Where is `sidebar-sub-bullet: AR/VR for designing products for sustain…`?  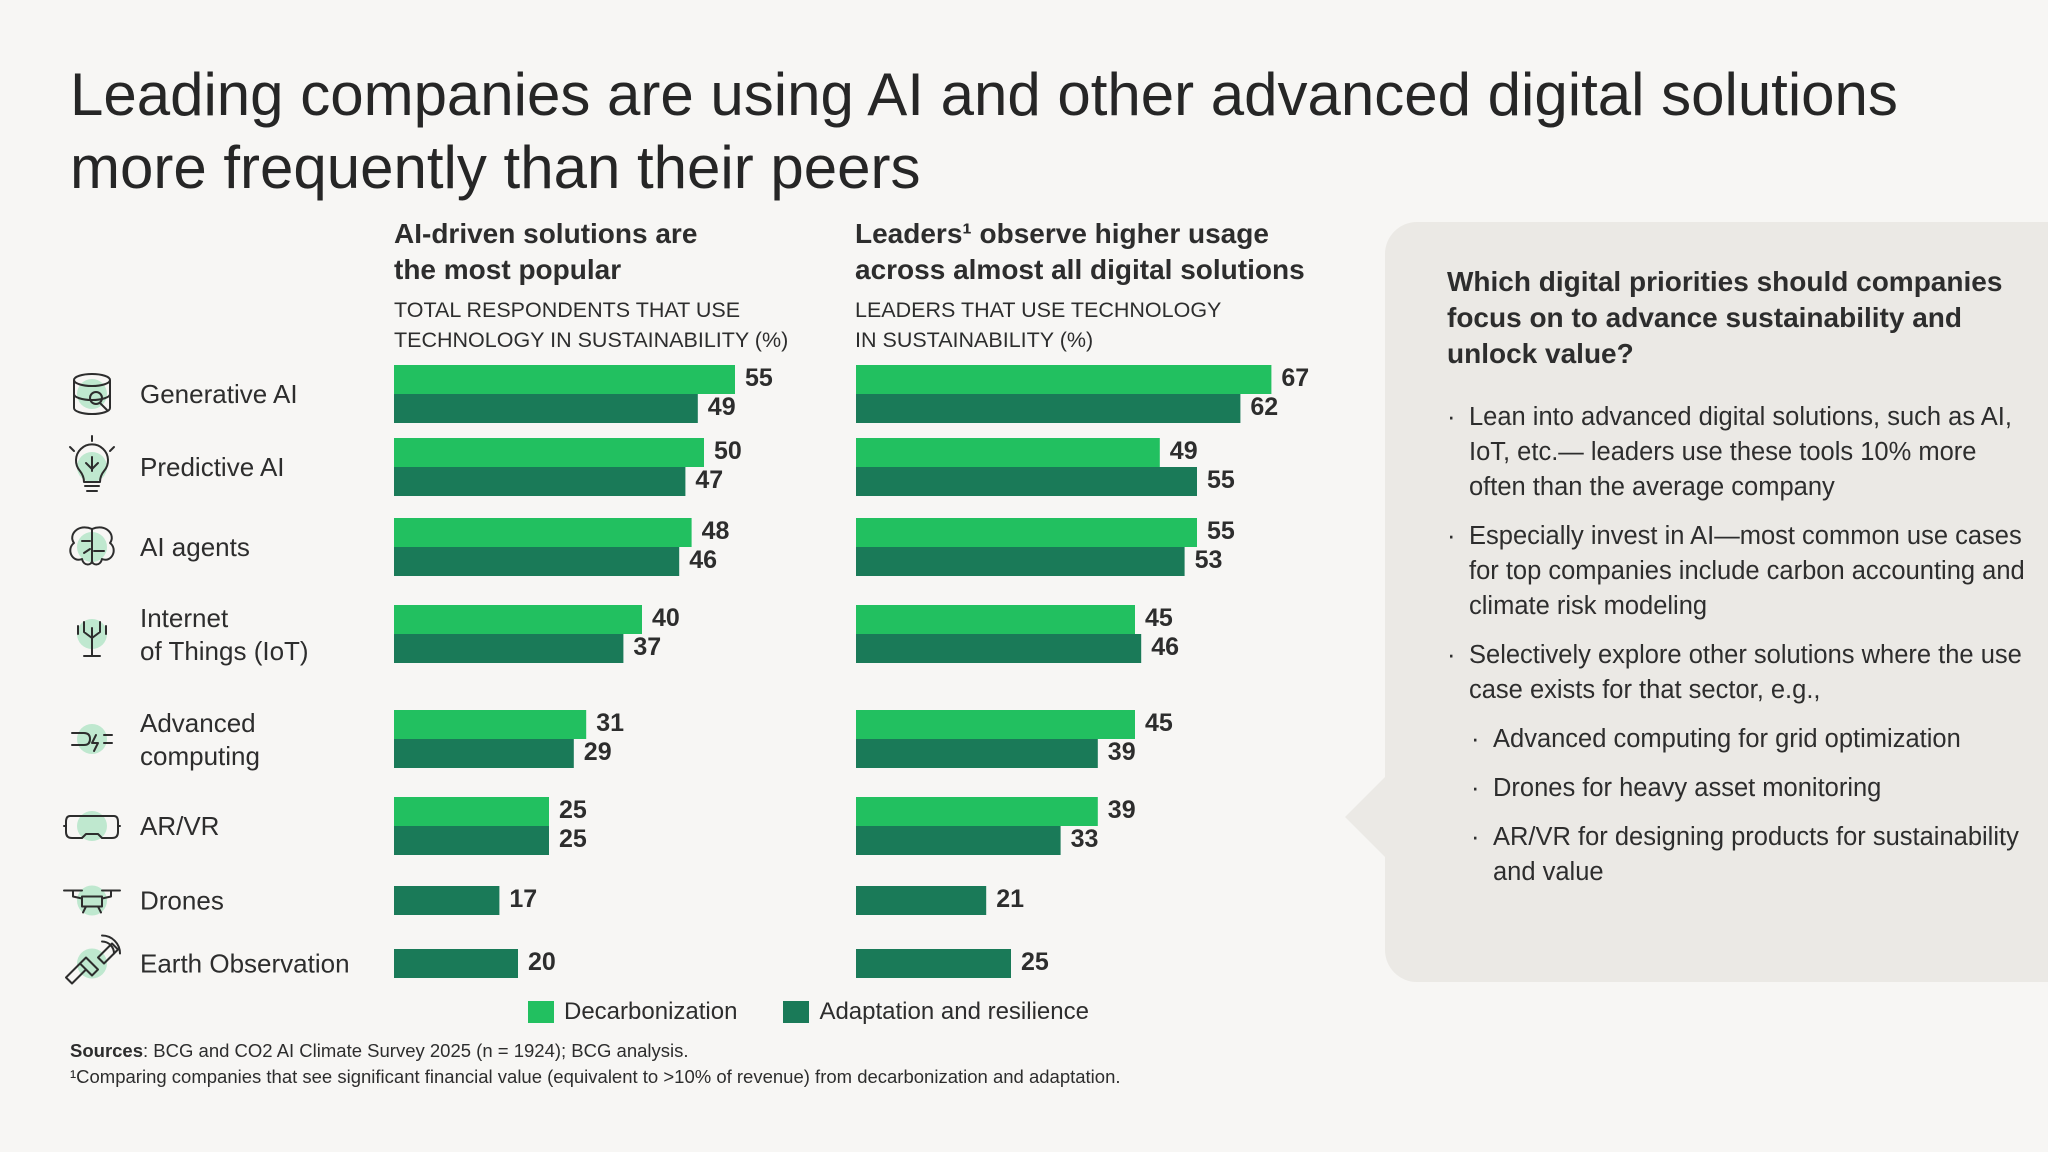
sidebar-sub-bullet: AR/VR for designing products for sustain… is located at coordinates (1749, 855).